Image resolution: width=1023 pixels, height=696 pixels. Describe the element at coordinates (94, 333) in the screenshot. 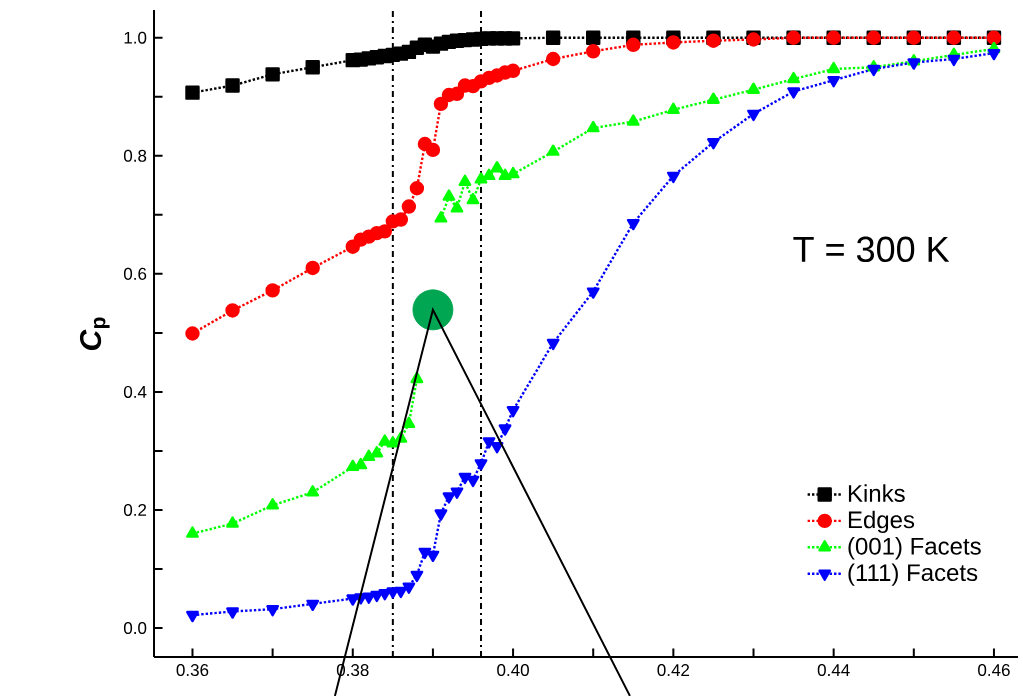

I see `y-axis-title: C$_{p}$` at that location.